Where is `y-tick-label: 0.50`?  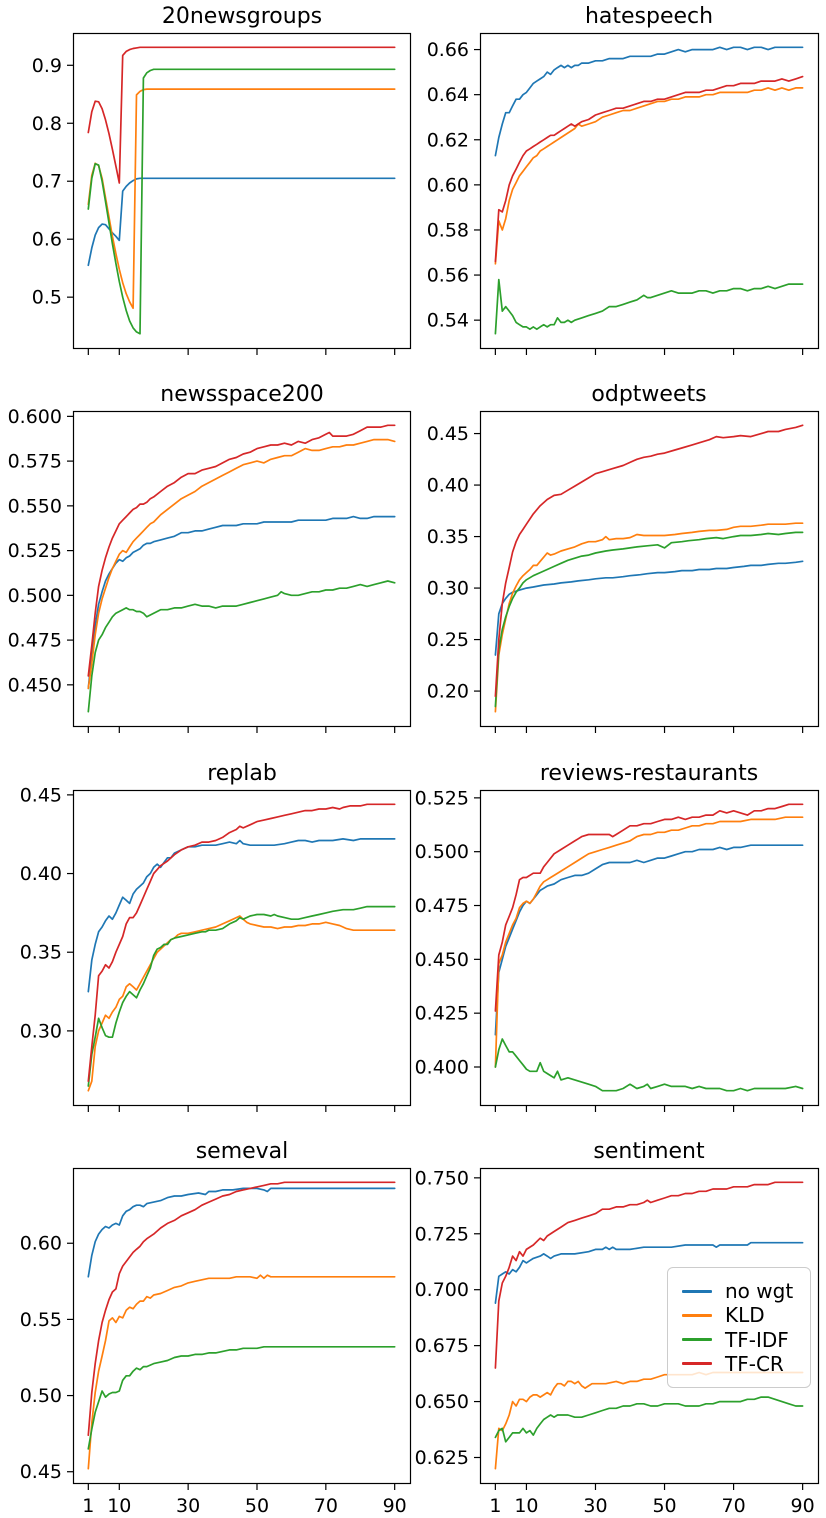 y-tick-label: 0.50 is located at coordinates (41, 1396).